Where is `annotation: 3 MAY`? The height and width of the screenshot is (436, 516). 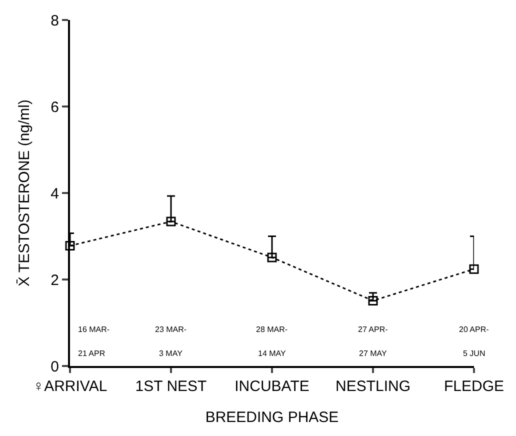 annotation: 3 MAY is located at coordinates (171, 353).